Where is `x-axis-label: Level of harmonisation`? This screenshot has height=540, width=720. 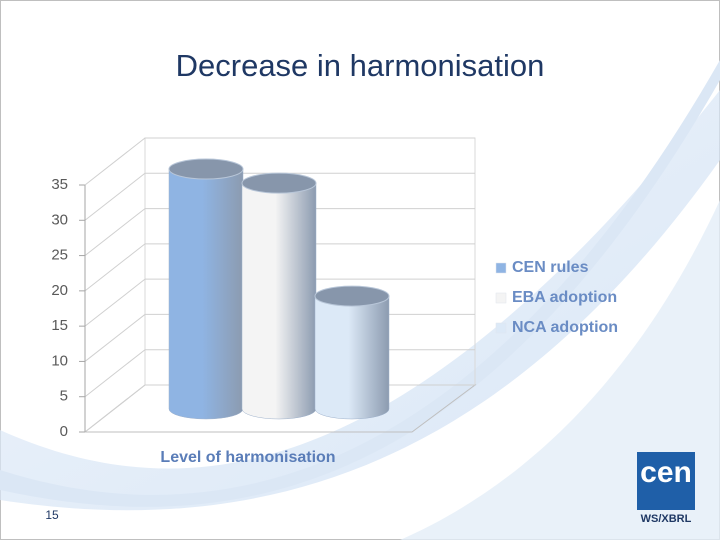
x-axis-label: Level of harmonisation is located at coordinates (247, 457).